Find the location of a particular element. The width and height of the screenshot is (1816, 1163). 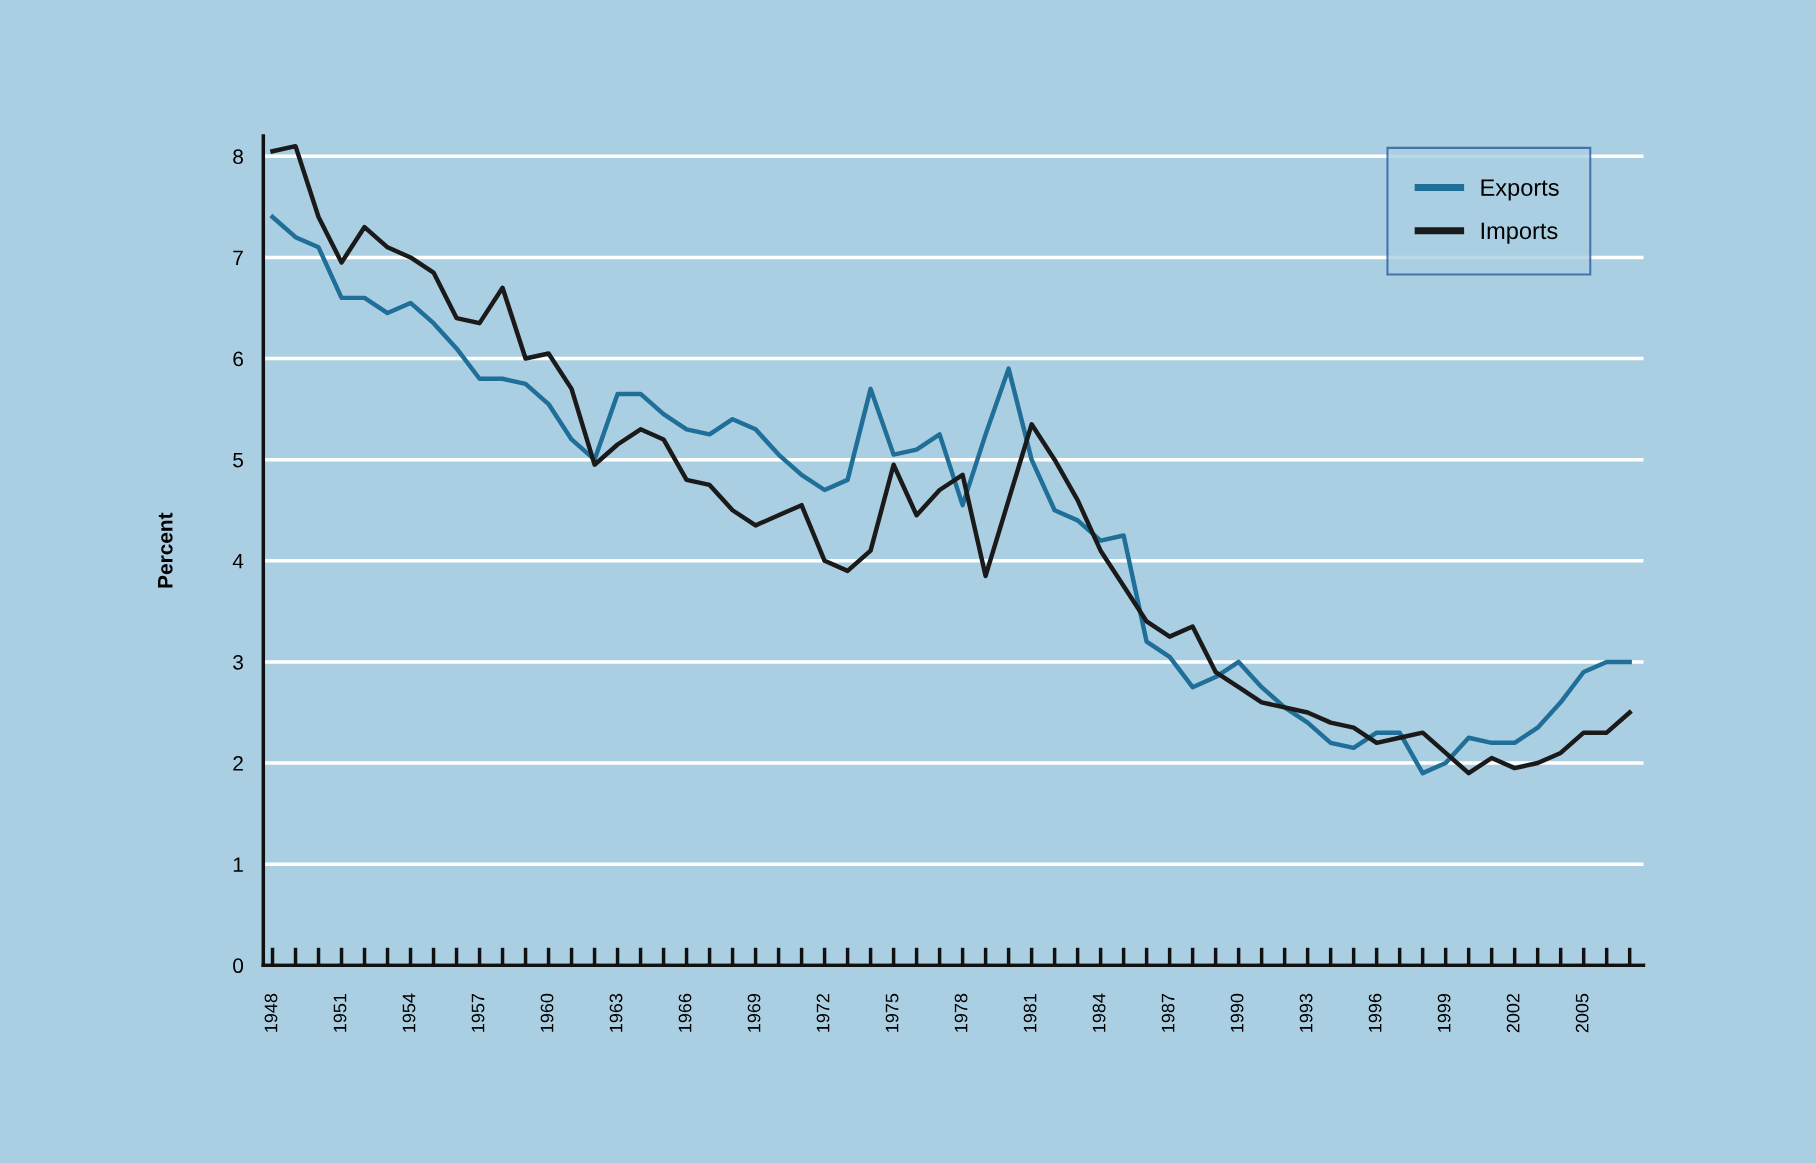

x-tick-label: 1972 is located at coordinates (823, 1012).